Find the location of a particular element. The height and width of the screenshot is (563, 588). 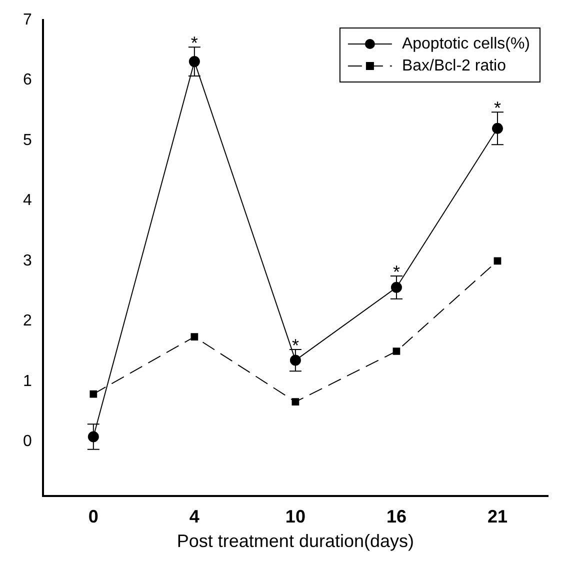

y-tick-label: 7 is located at coordinates (27, 19).